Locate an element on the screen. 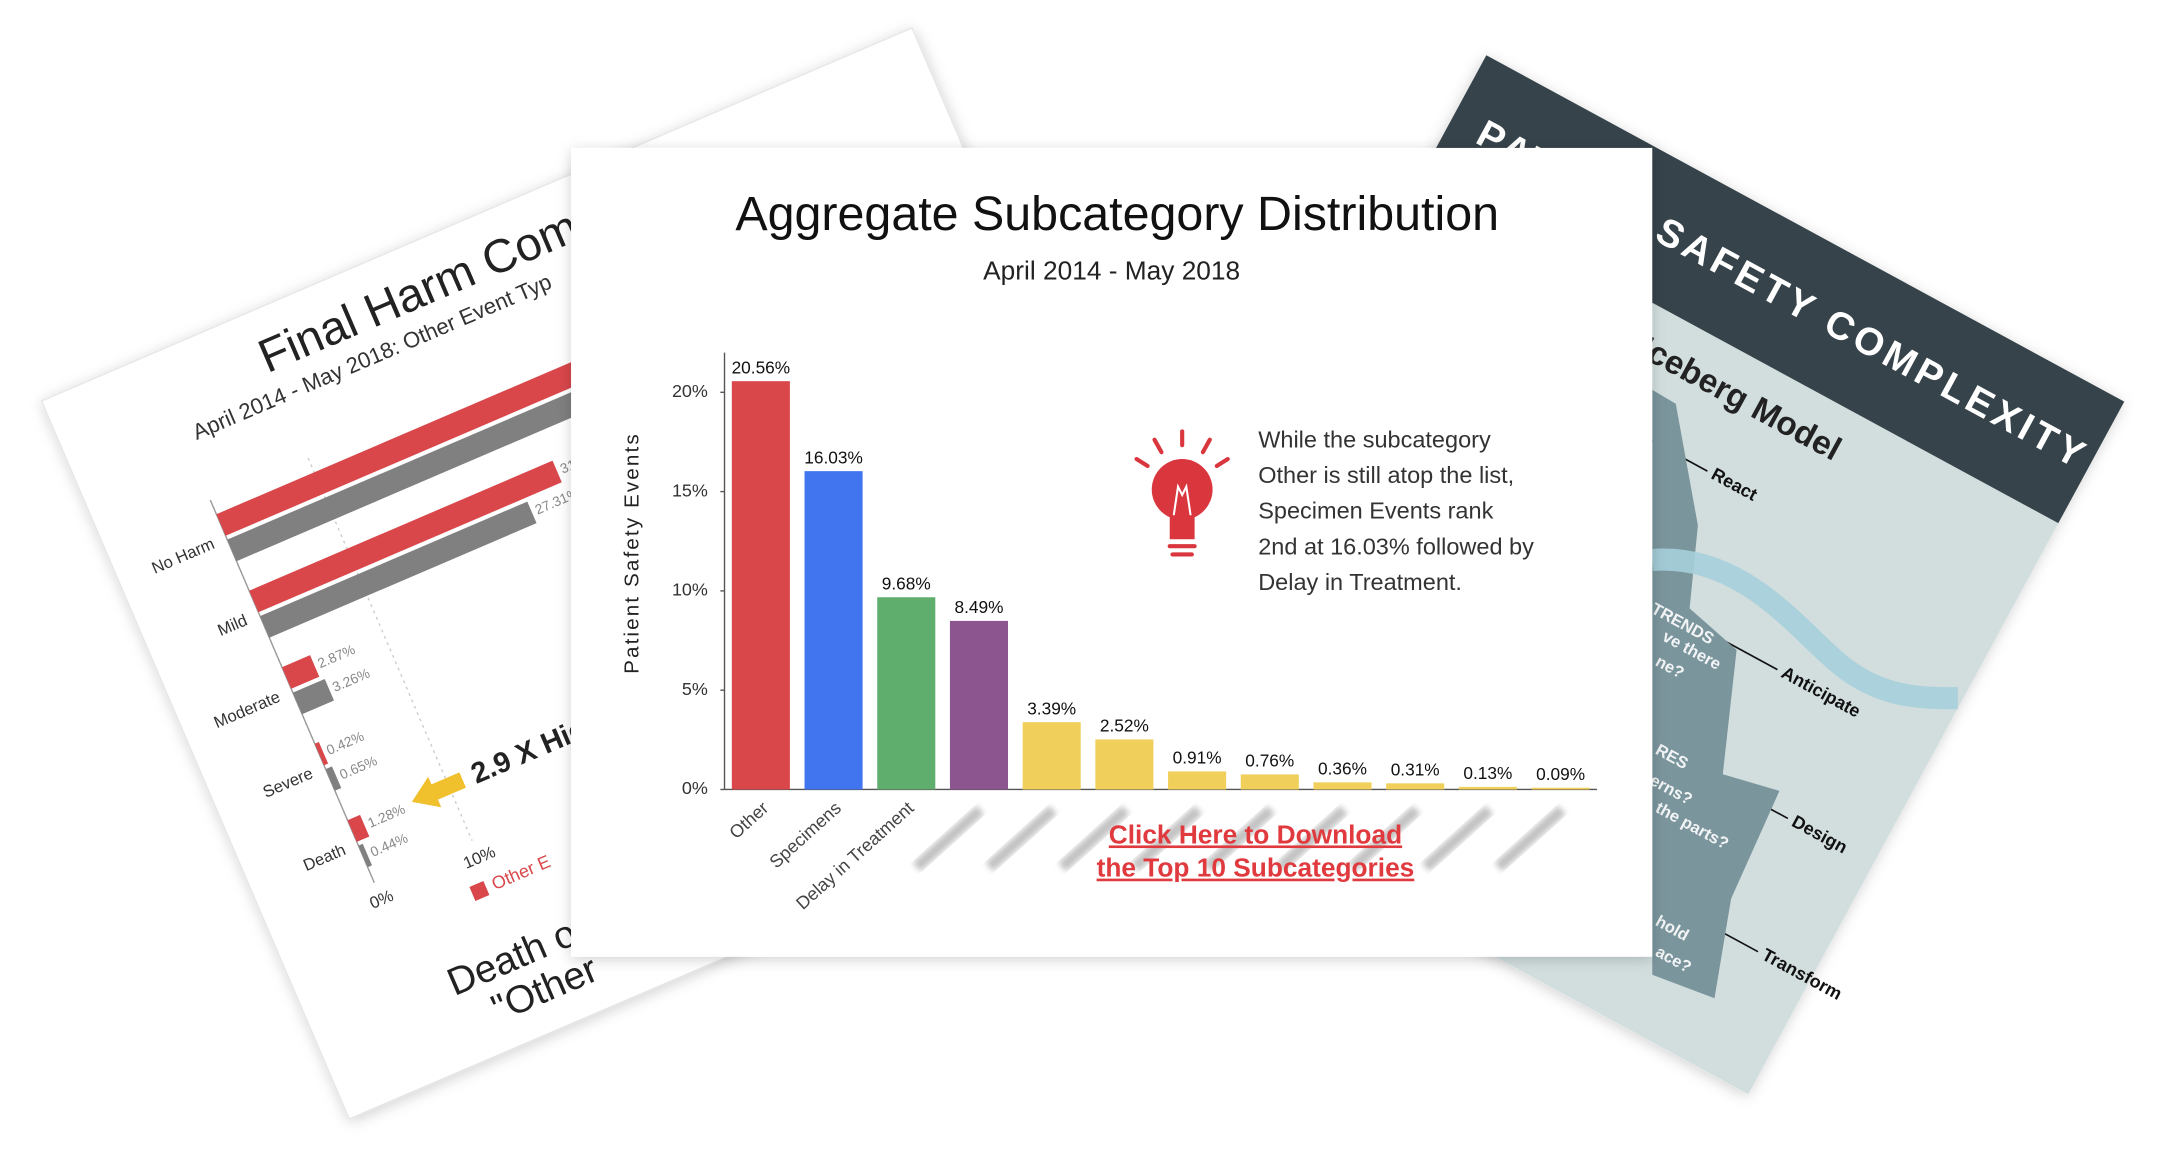  annotation-line: Specimen Events rank is located at coordinates (1375, 511).